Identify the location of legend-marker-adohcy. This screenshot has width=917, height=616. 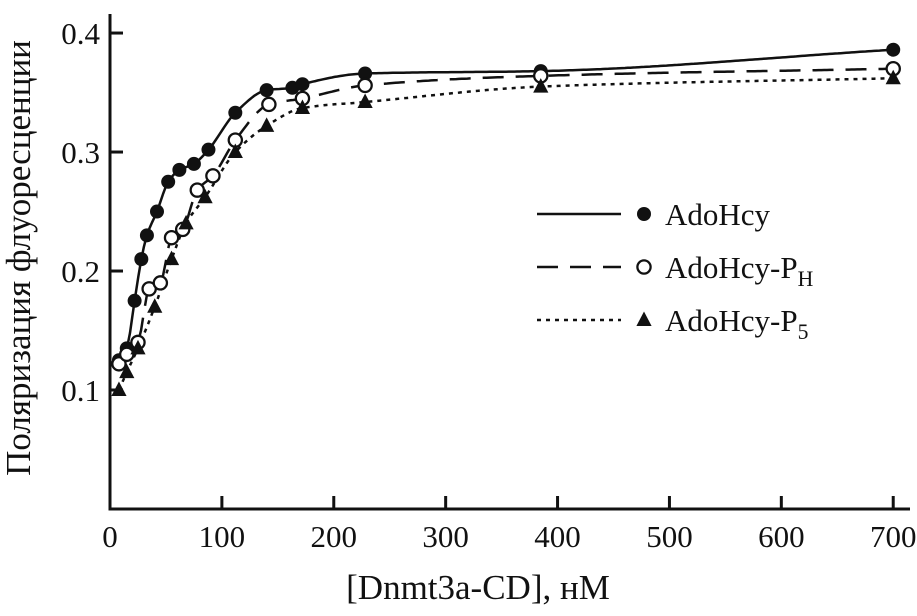
(644, 214).